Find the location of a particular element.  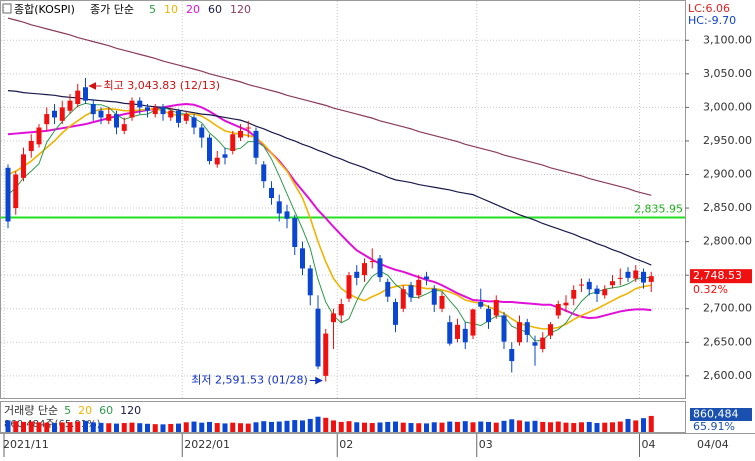

legend-entry: 120 is located at coordinates (240, 9).